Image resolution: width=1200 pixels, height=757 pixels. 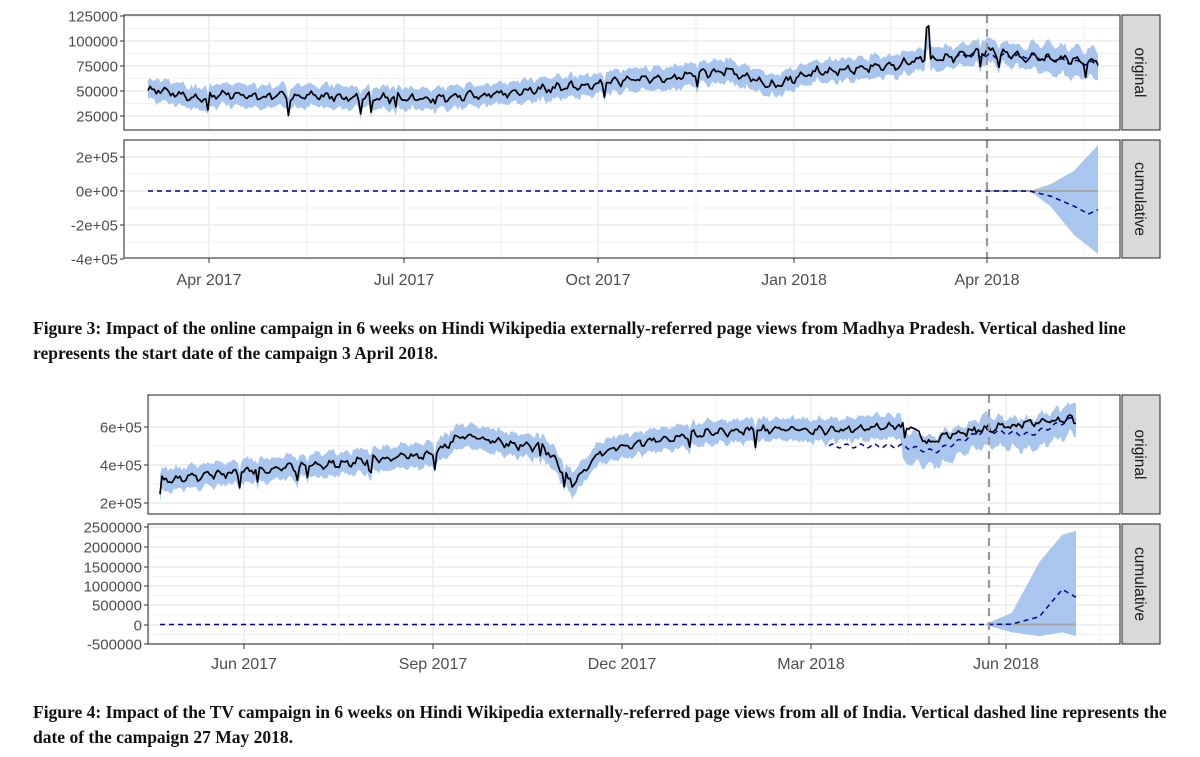 I want to click on prediction-interval-band, so click(x=618, y=452).